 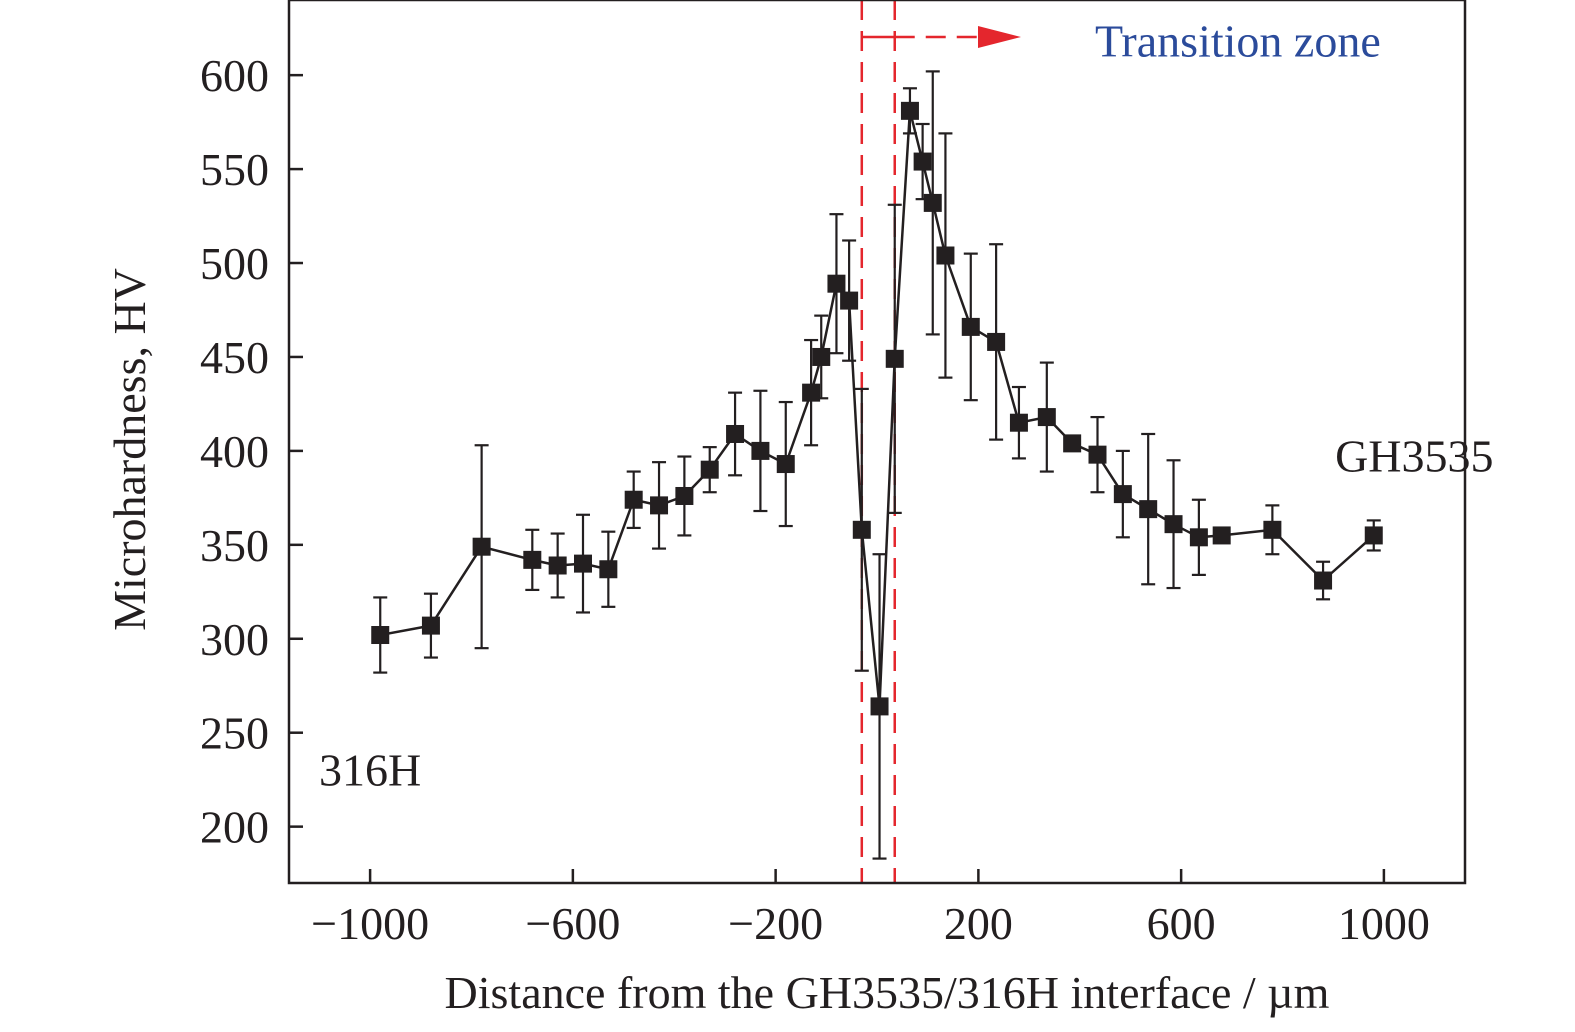 What do you see at coordinates (775, 923) in the screenshot?
I see `x-tick-label: −200` at bounding box center [775, 923].